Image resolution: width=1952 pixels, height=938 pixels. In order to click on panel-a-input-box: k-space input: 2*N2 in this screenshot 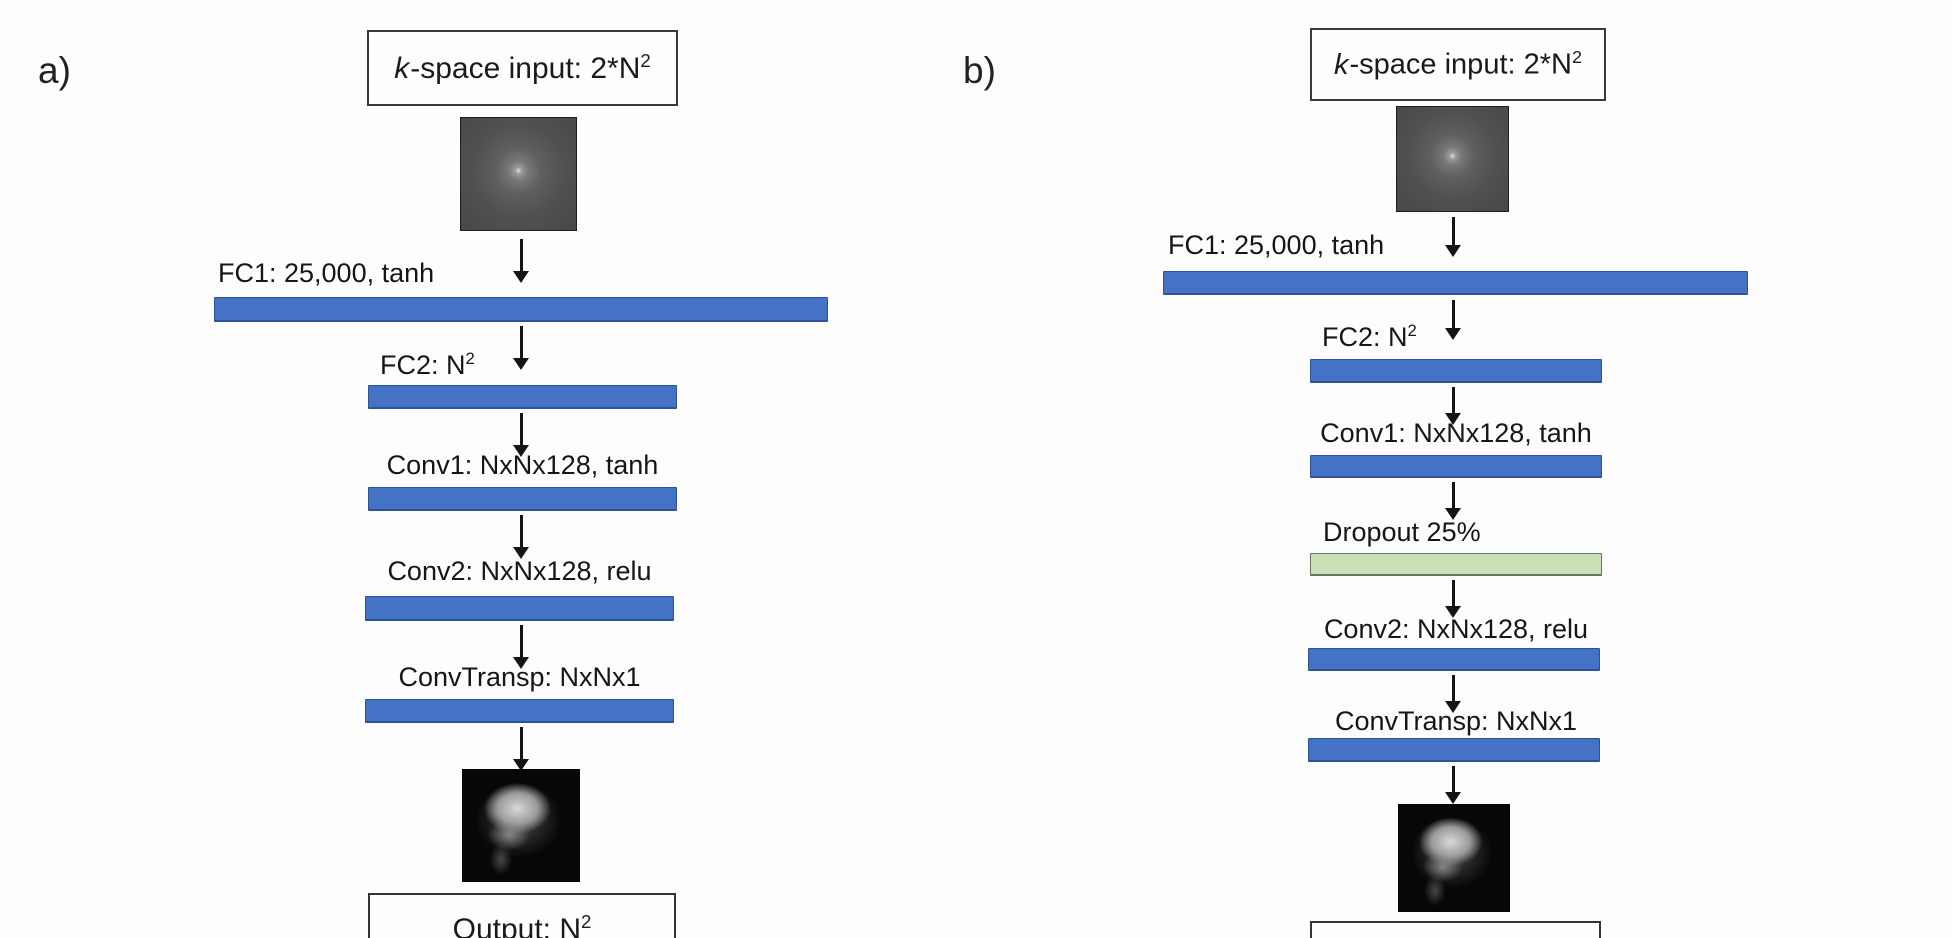, I will do `click(522, 68)`.